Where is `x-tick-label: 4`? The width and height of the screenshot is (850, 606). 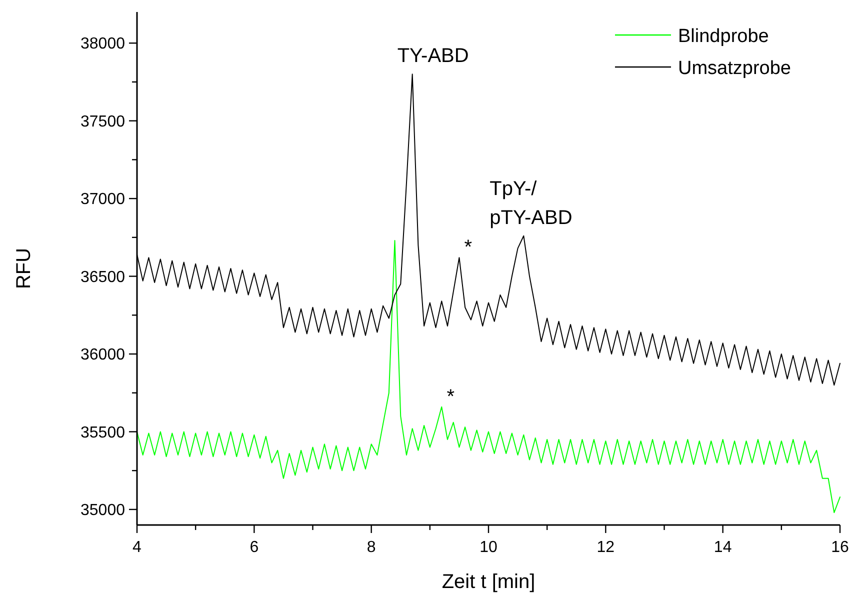 x-tick-label: 4 is located at coordinates (137, 547).